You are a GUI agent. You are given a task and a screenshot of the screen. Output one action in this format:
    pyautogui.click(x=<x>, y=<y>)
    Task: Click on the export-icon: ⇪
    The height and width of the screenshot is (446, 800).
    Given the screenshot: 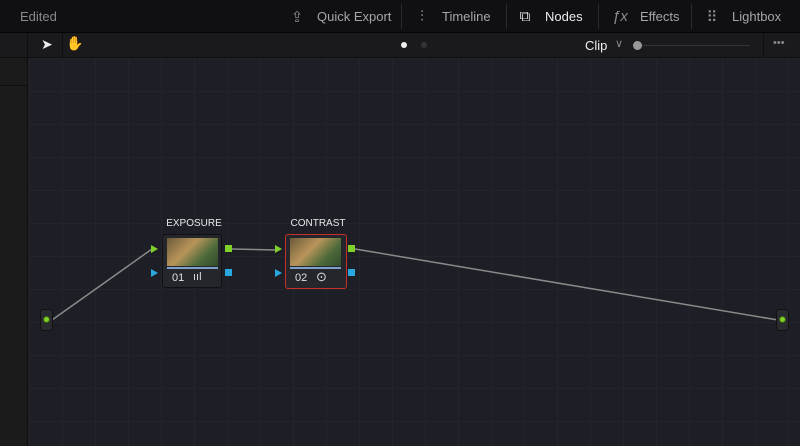 What is the action you would take?
    pyautogui.click(x=297, y=17)
    